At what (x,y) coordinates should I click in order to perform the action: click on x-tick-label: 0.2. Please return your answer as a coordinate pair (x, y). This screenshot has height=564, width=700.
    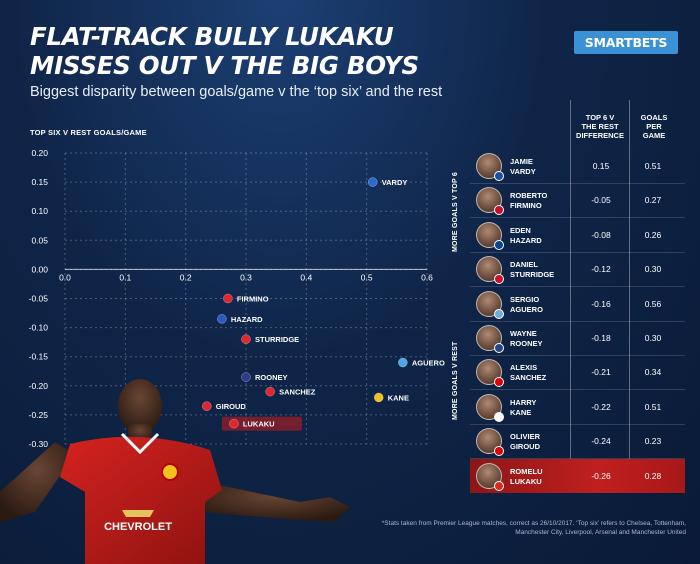
    Looking at the image, I should click on (186, 277).